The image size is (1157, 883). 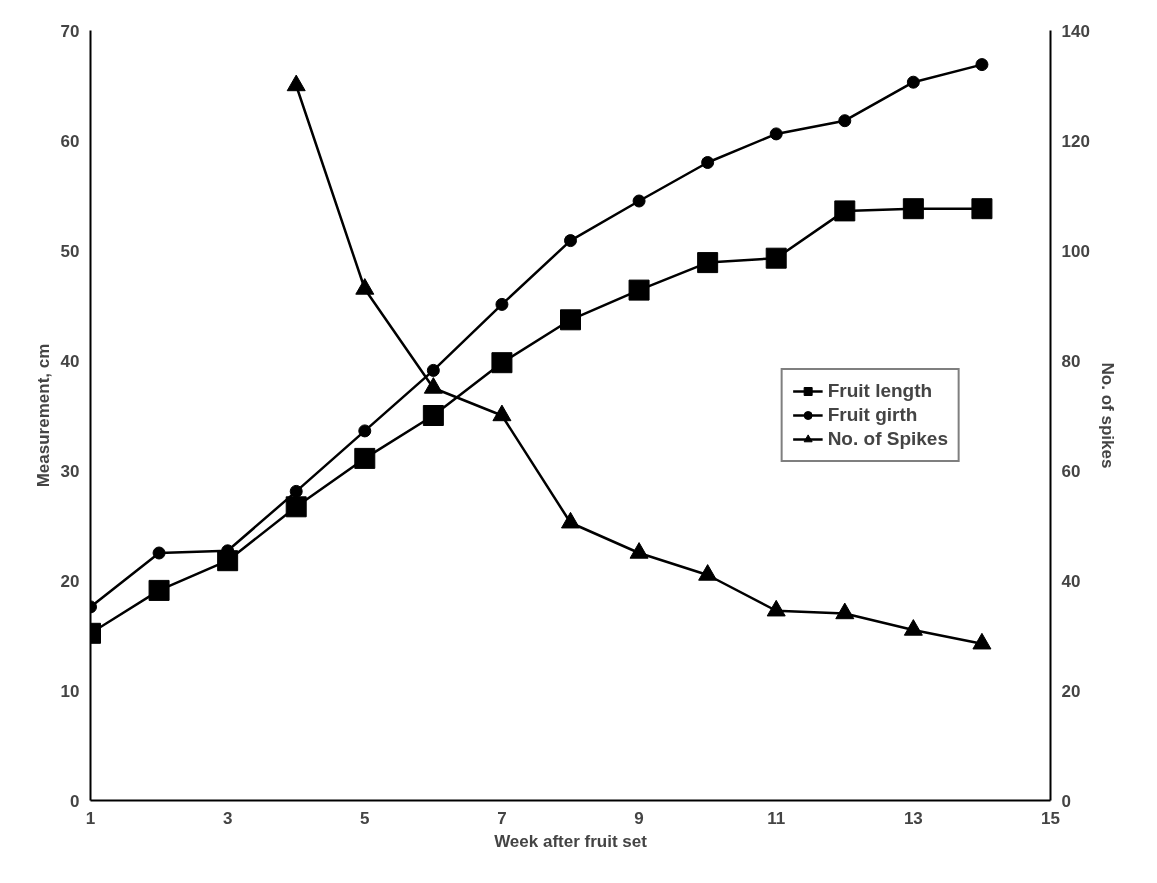 What do you see at coordinates (70, 471) in the screenshot?
I see `y-tick-label: 30` at bounding box center [70, 471].